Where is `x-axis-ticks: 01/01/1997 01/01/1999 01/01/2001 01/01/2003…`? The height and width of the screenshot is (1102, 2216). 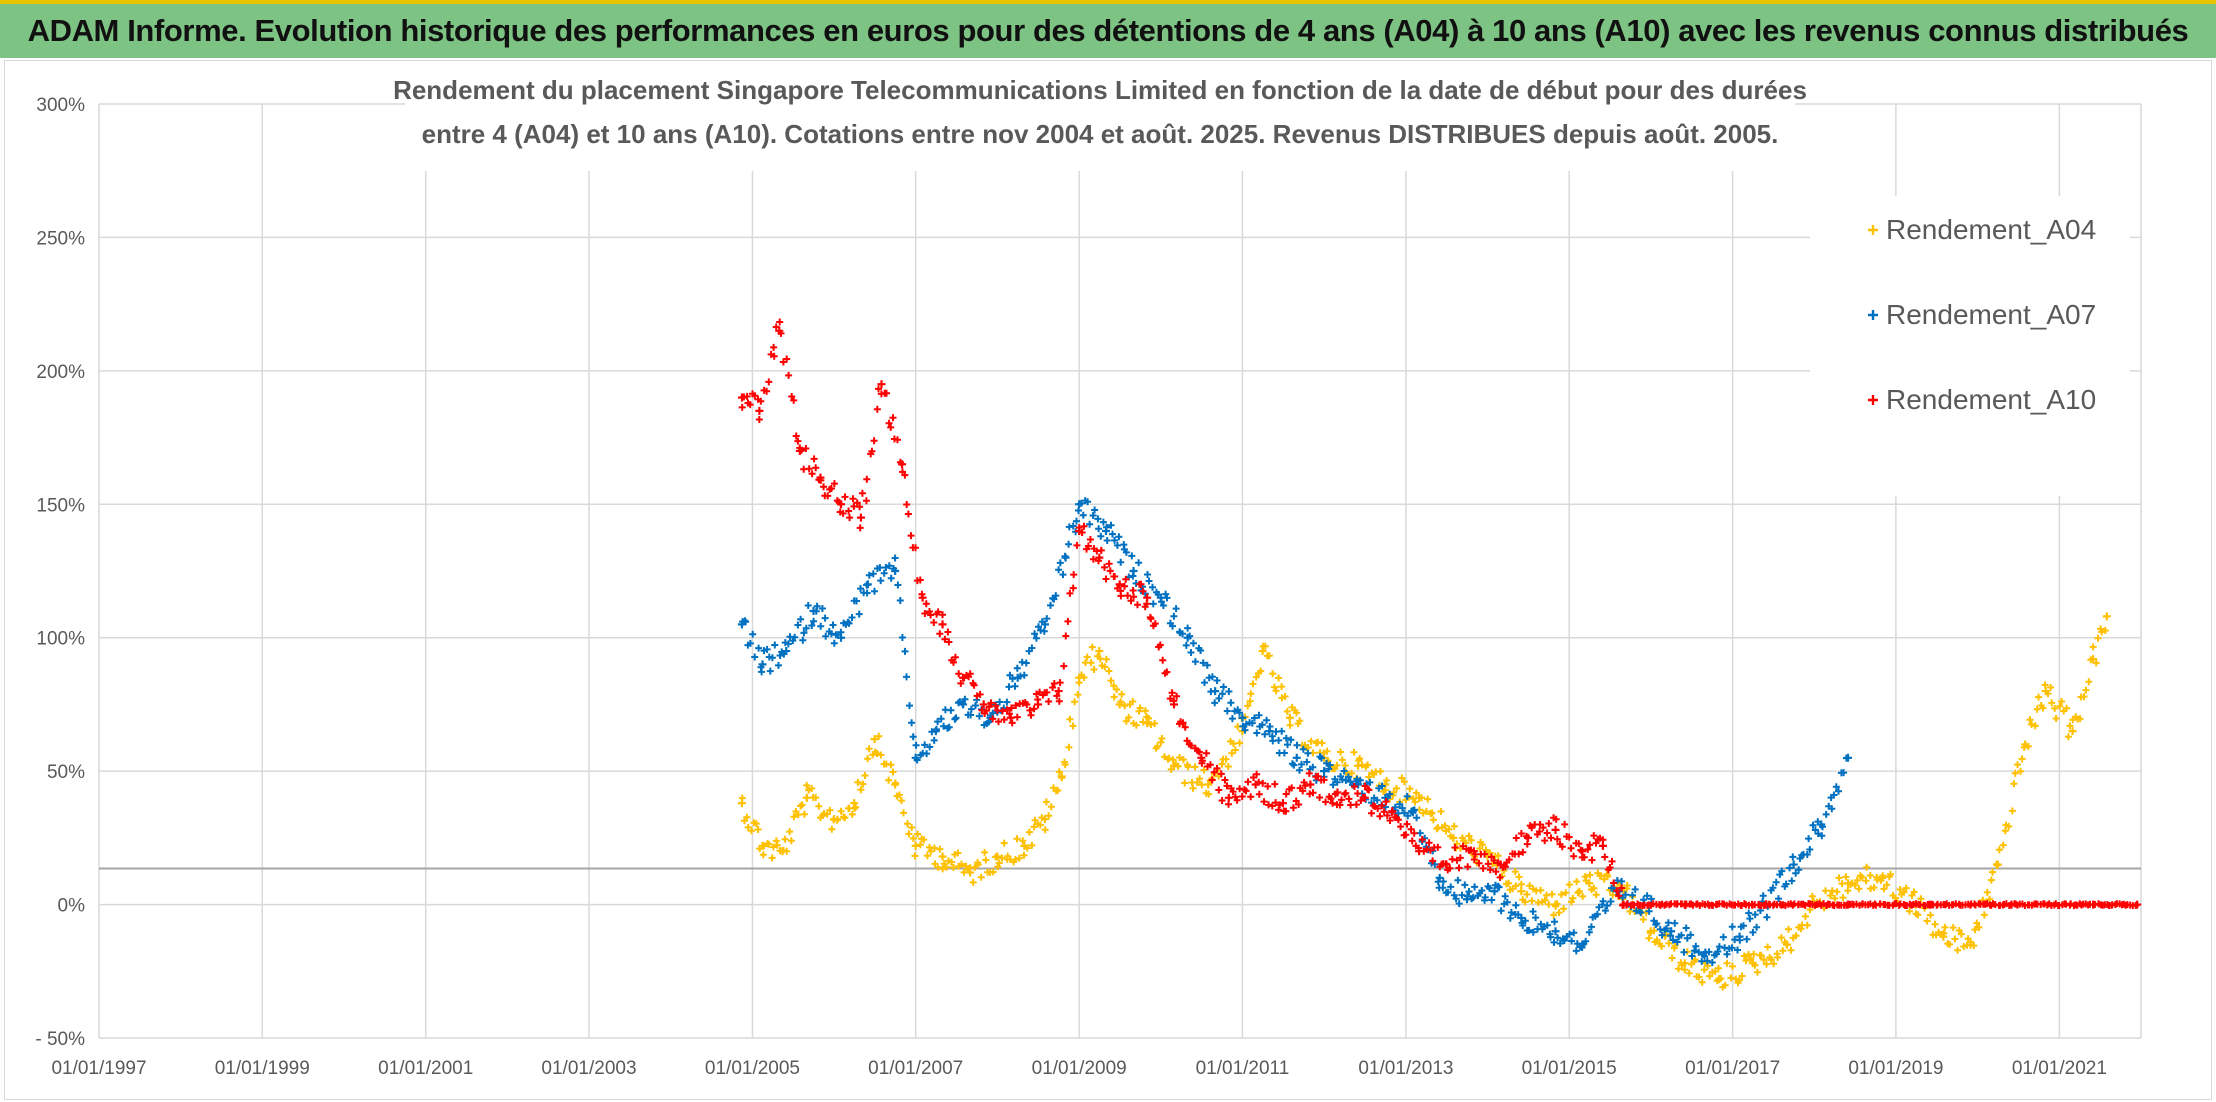 x-axis-ticks: 01/01/1997 01/01/1999 01/01/2001 01/01/2003… is located at coordinates (1078, 1068).